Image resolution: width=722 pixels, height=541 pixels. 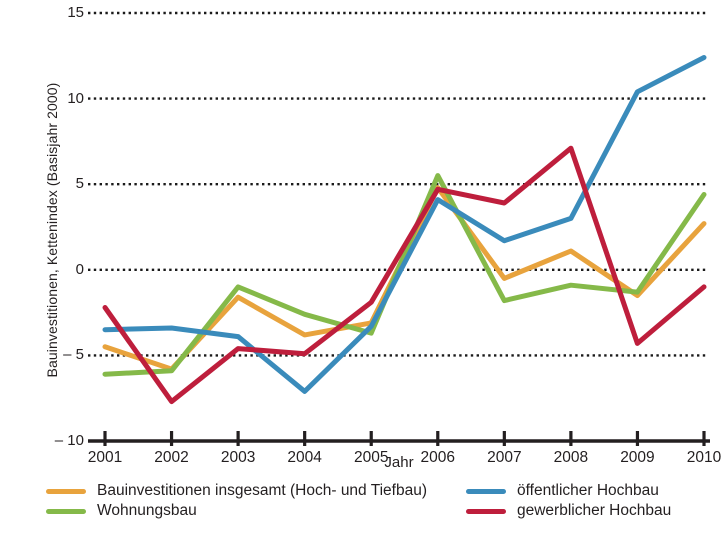 What do you see at coordinates (399, 462) in the screenshot?
I see `x-axis-title: Jahr` at bounding box center [399, 462].